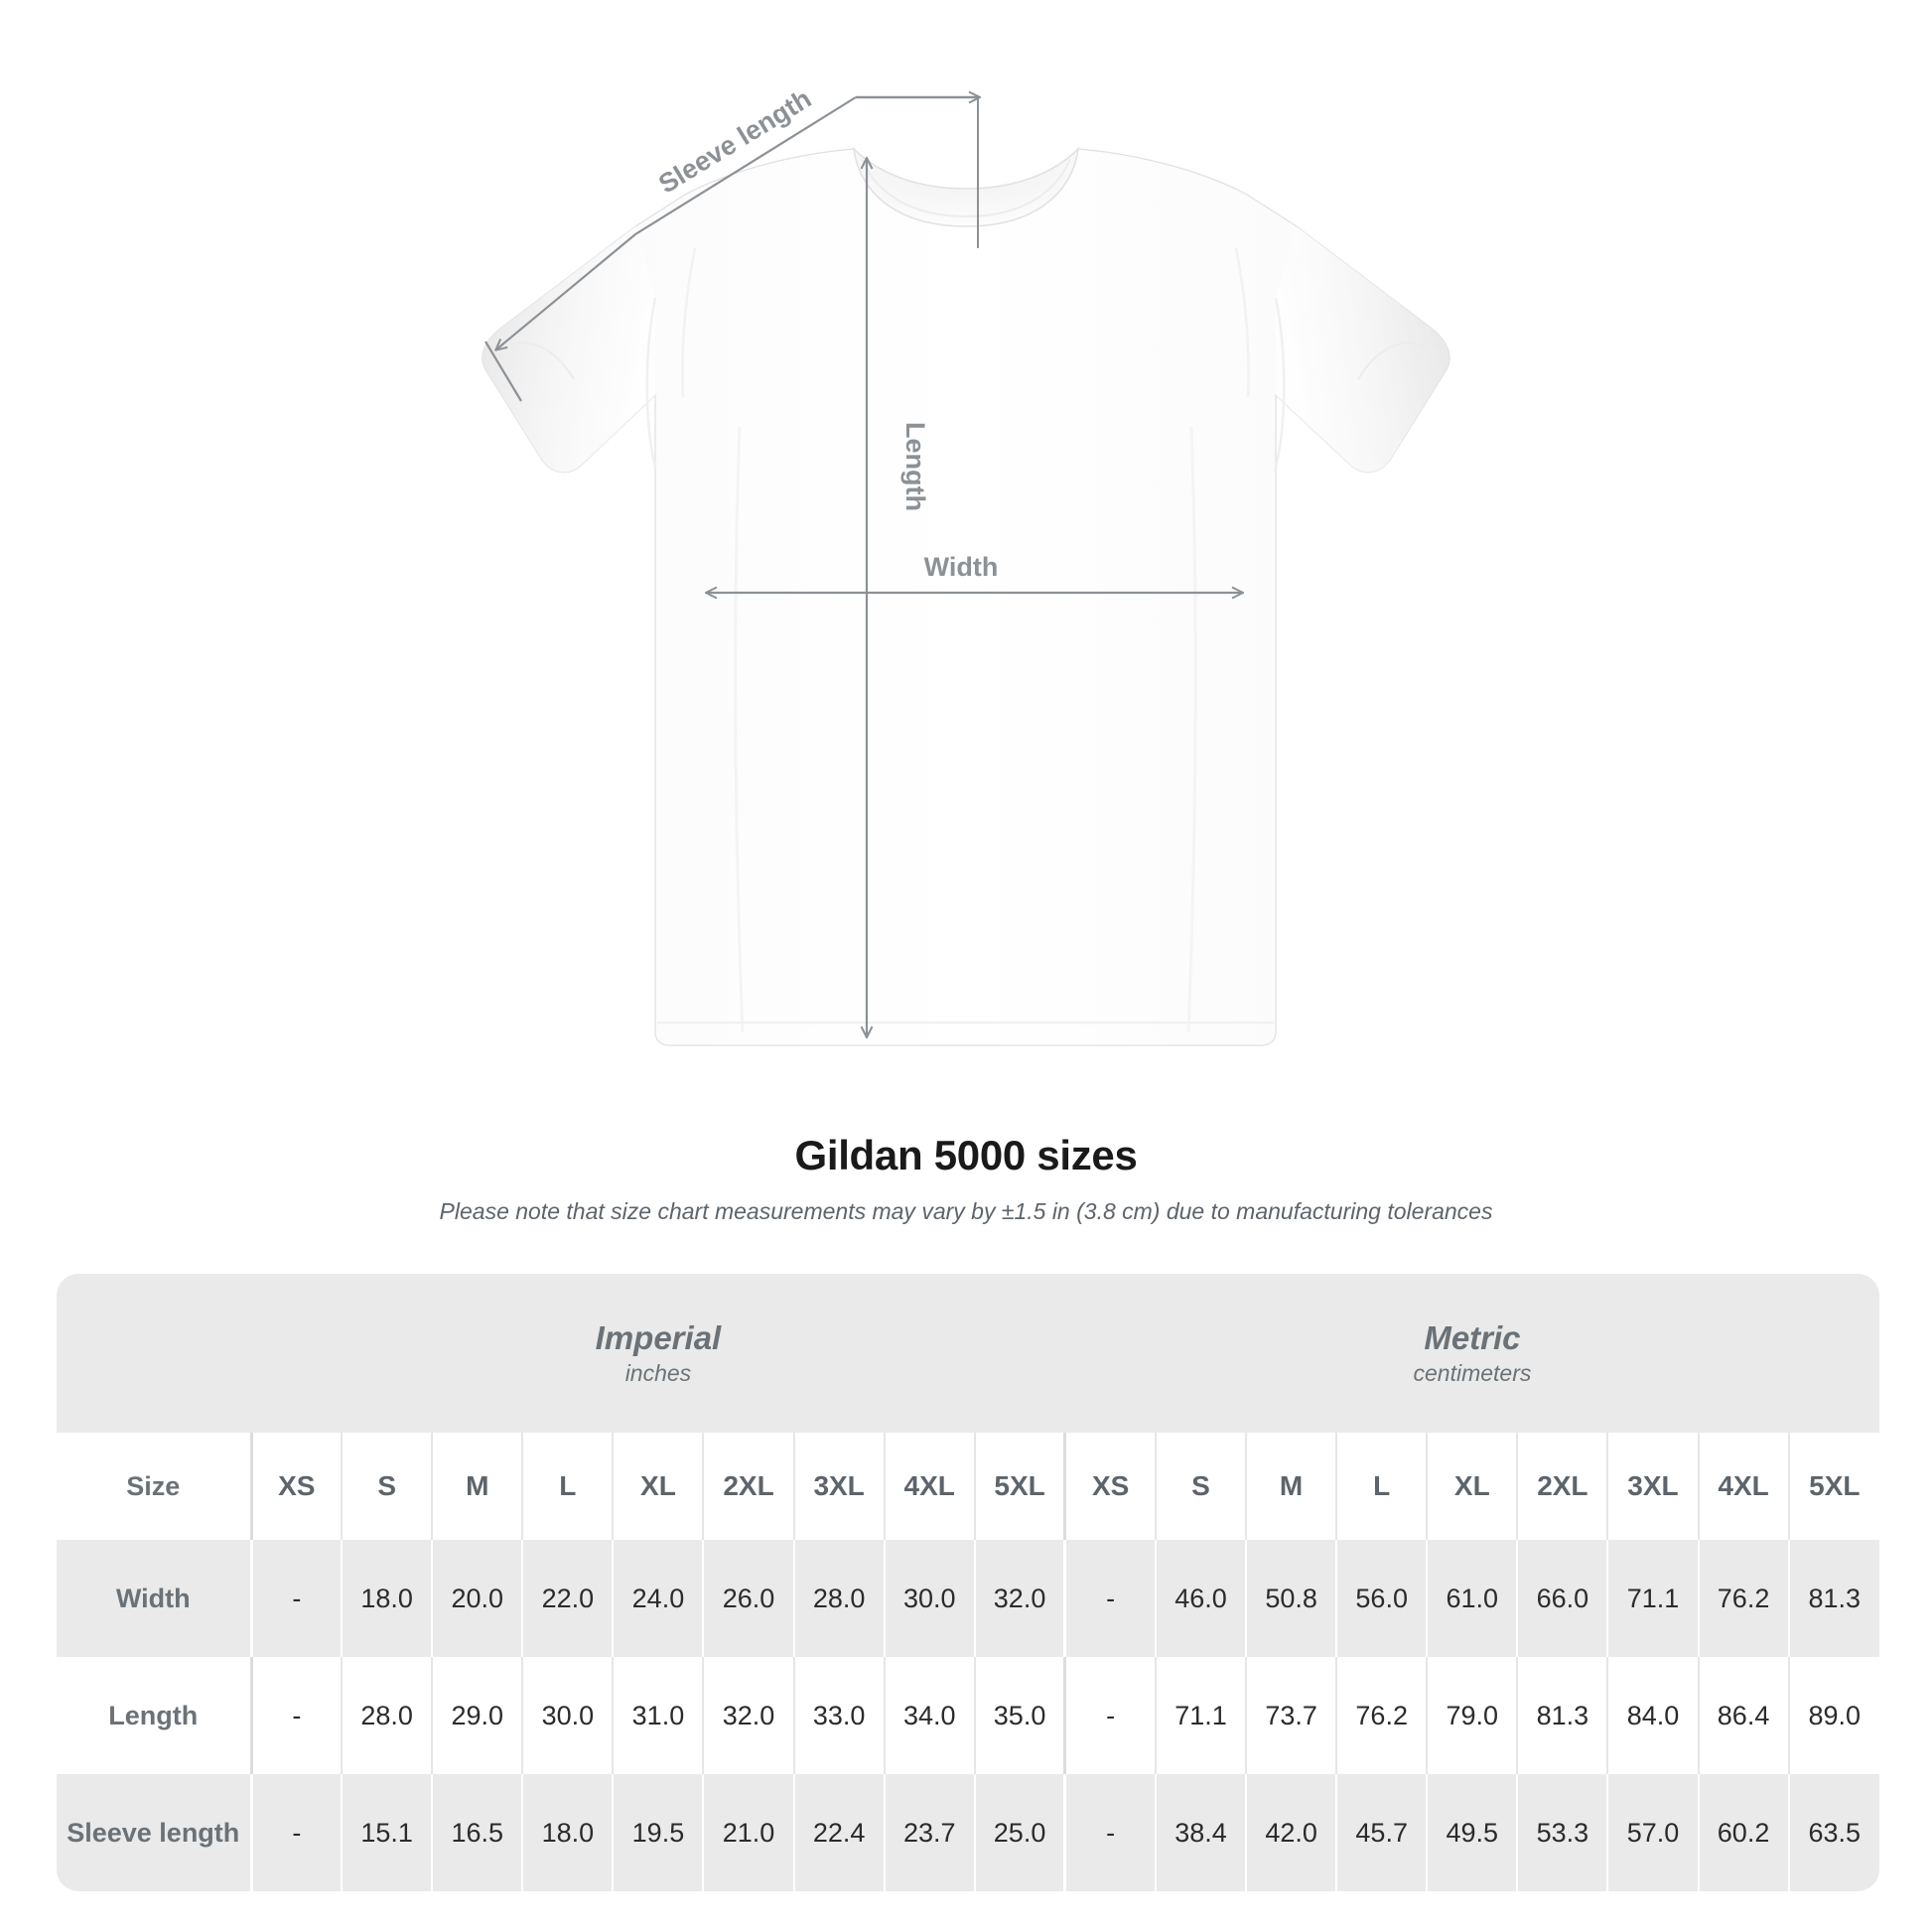 The width and height of the screenshot is (1932, 1932). Describe the element at coordinates (929, 1716) in the screenshot. I see `length-imperial-4xl: 34.0` at that location.